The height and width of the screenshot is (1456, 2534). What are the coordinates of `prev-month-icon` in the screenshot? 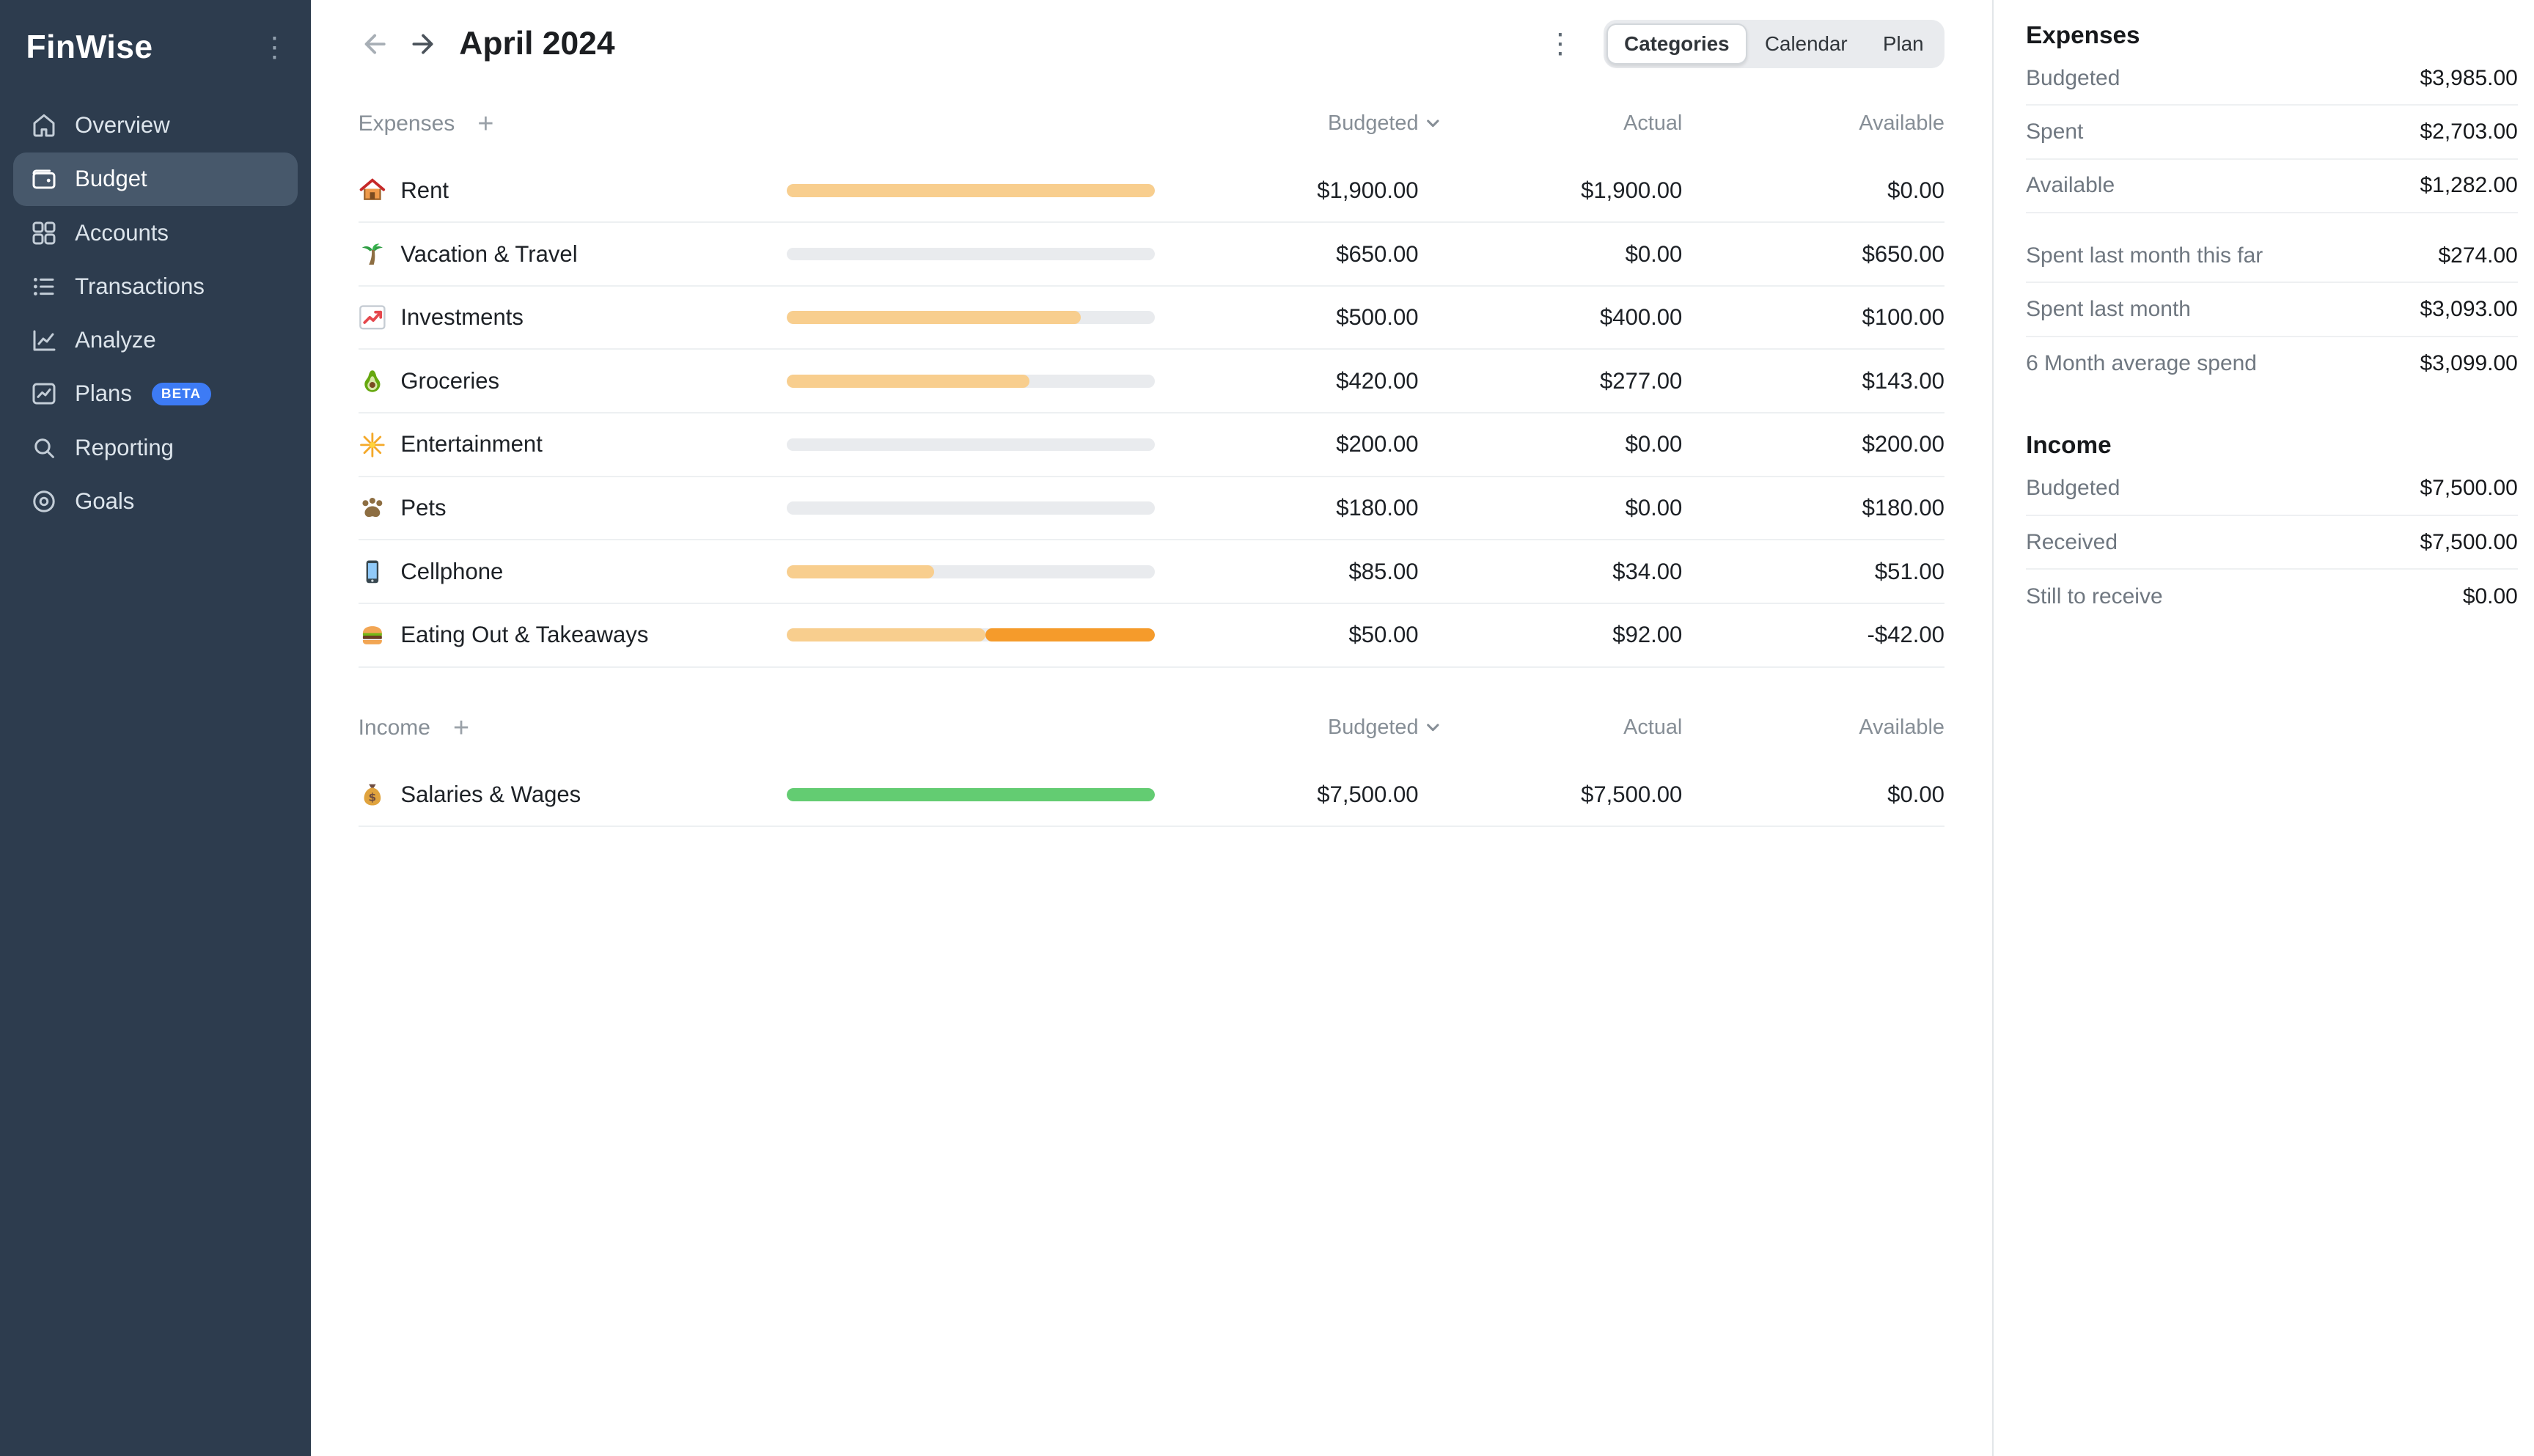 It's located at (374, 44).